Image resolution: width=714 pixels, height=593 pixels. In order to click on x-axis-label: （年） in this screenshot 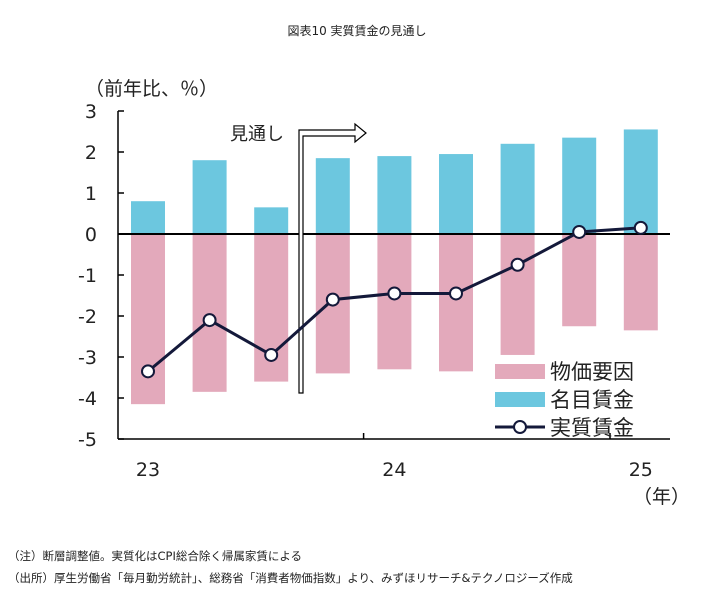, I will do `click(661, 497)`.